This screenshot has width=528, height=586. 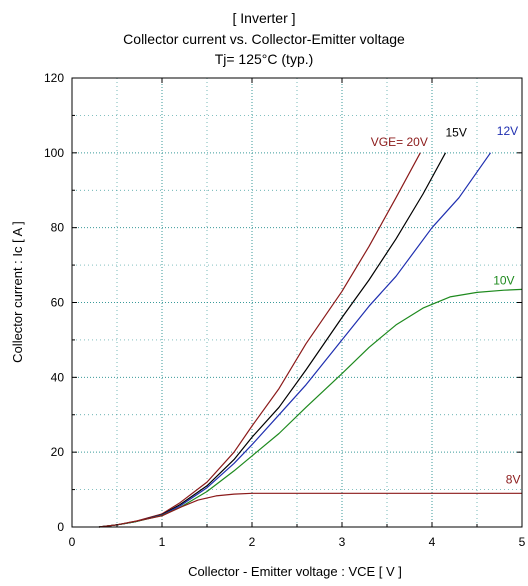 I want to click on x-tick-label: 1, so click(x=162, y=542).